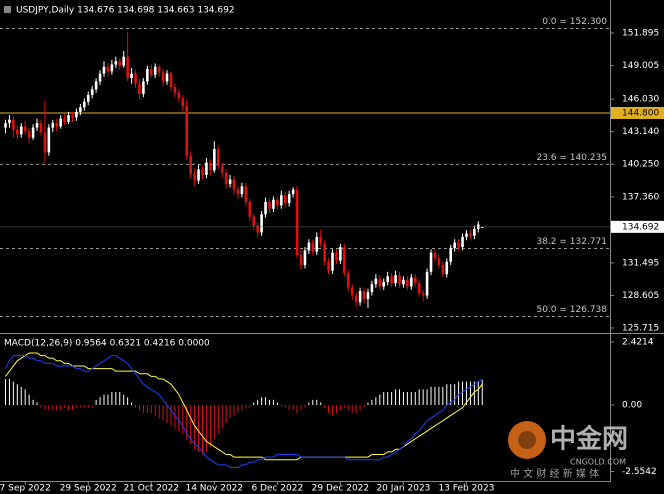 This screenshot has height=494, width=664. What do you see at coordinates (637, 226) in the screenshot?
I see `last-price-box` at bounding box center [637, 226].